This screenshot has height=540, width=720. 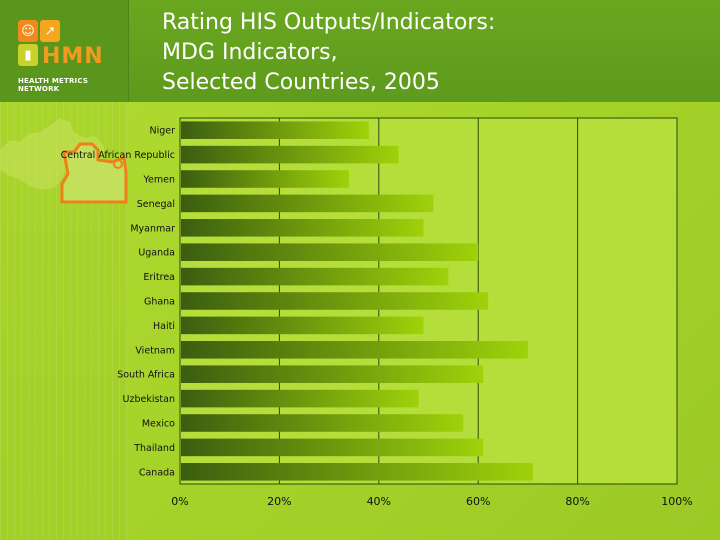 What do you see at coordinates (250, 52) in the screenshot?
I see `title-line-2: MDG Indicators,` at bounding box center [250, 52].